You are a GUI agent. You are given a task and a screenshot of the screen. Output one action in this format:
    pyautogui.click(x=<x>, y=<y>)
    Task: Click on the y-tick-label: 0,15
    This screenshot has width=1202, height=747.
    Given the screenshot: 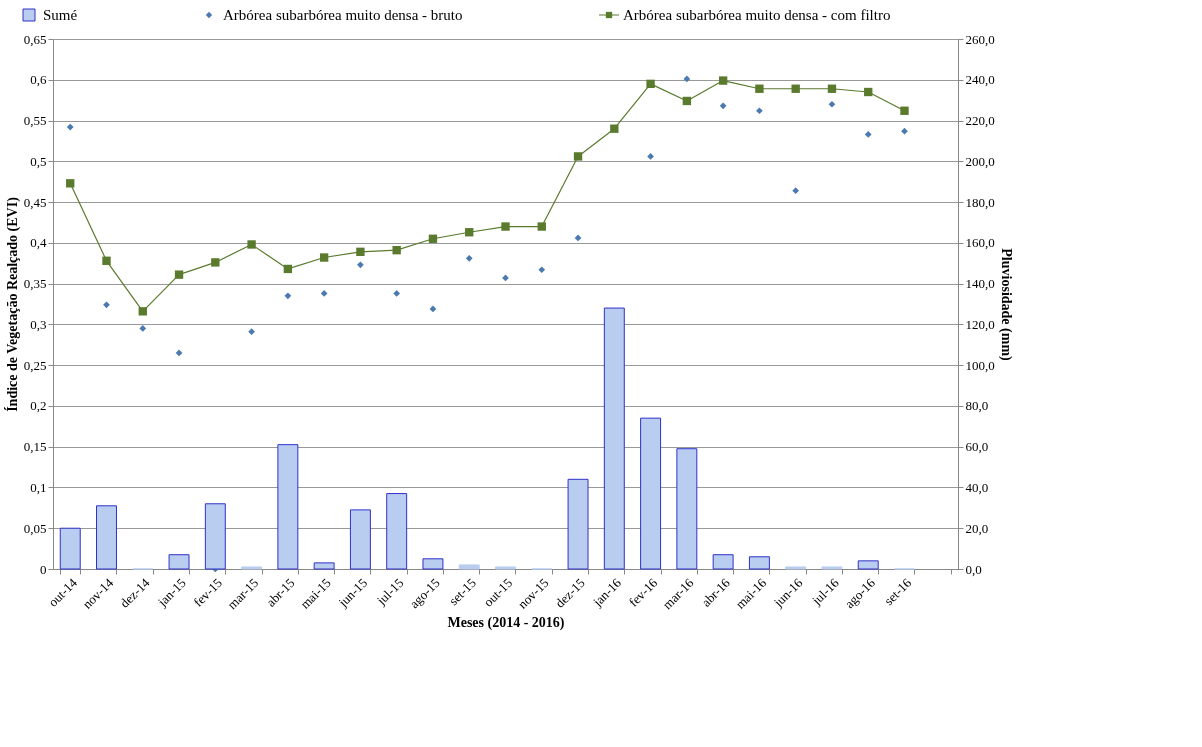 What is the action you would take?
    pyautogui.click(x=35, y=447)
    